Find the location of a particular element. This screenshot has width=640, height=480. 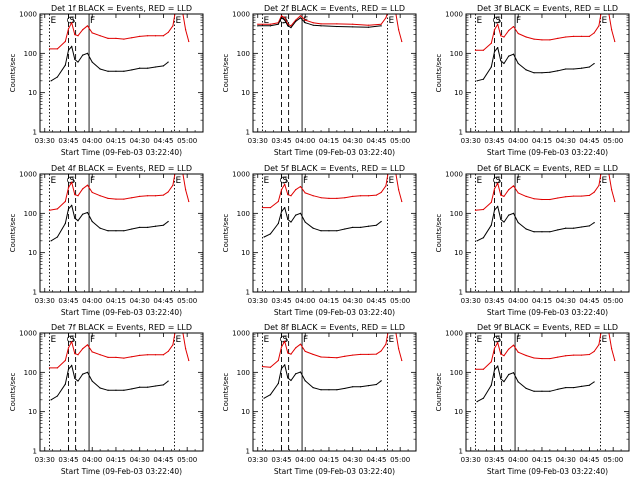

x-tick-label: 04:45 is located at coordinates (376, 301).